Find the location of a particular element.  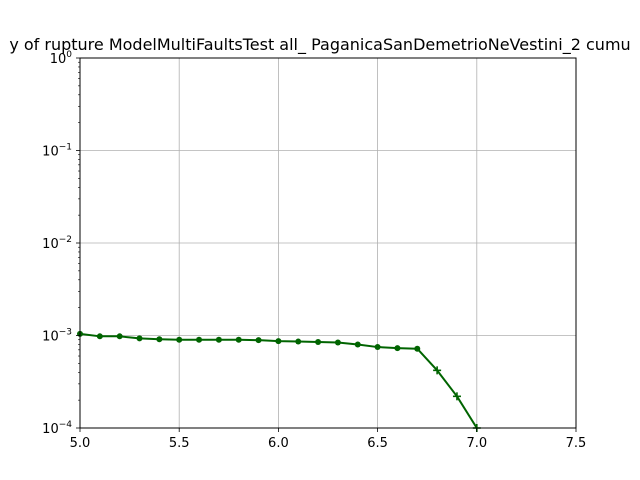

x-tick-label: 6.5 is located at coordinates (377, 443).